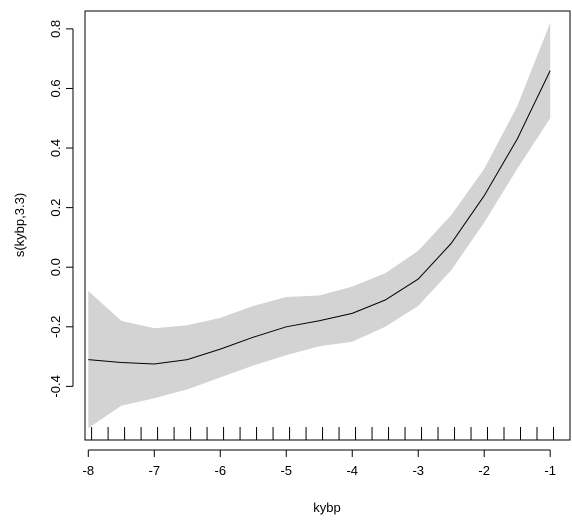 This screenshot has width=572, height=523. What do you see at coordinates (319, 463) in the screenshot?
I see `x-axis: -8 -7 -6 -5 -4 -3 -2 -1` at bounding box center [319, 463].